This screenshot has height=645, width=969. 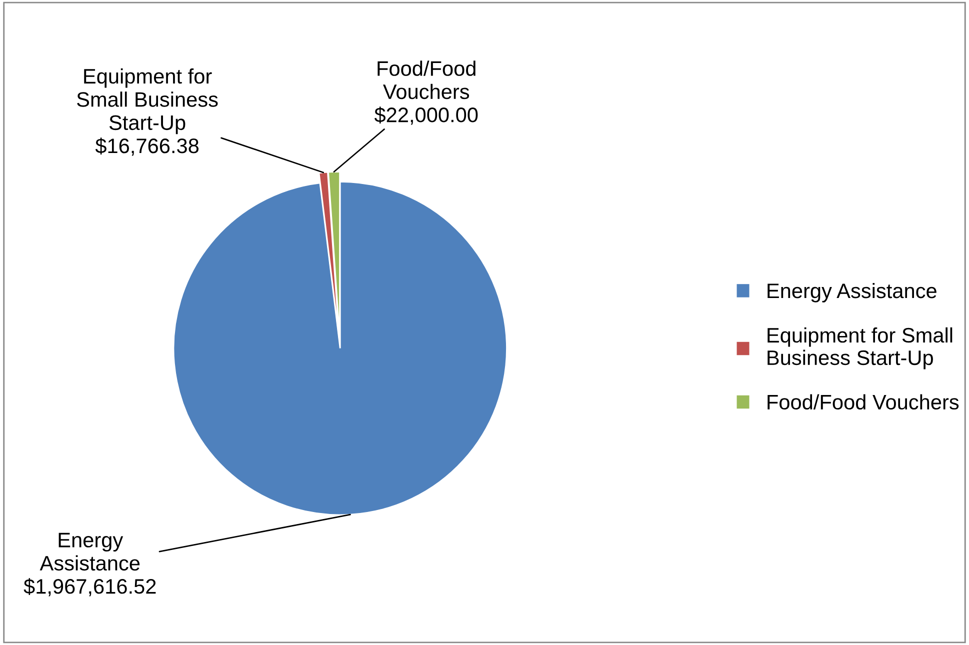 What do you see at coordinates (852, 292) in the screenshot?
I see `legend-label: Energy Assistance` at bounding box center [852, 292].